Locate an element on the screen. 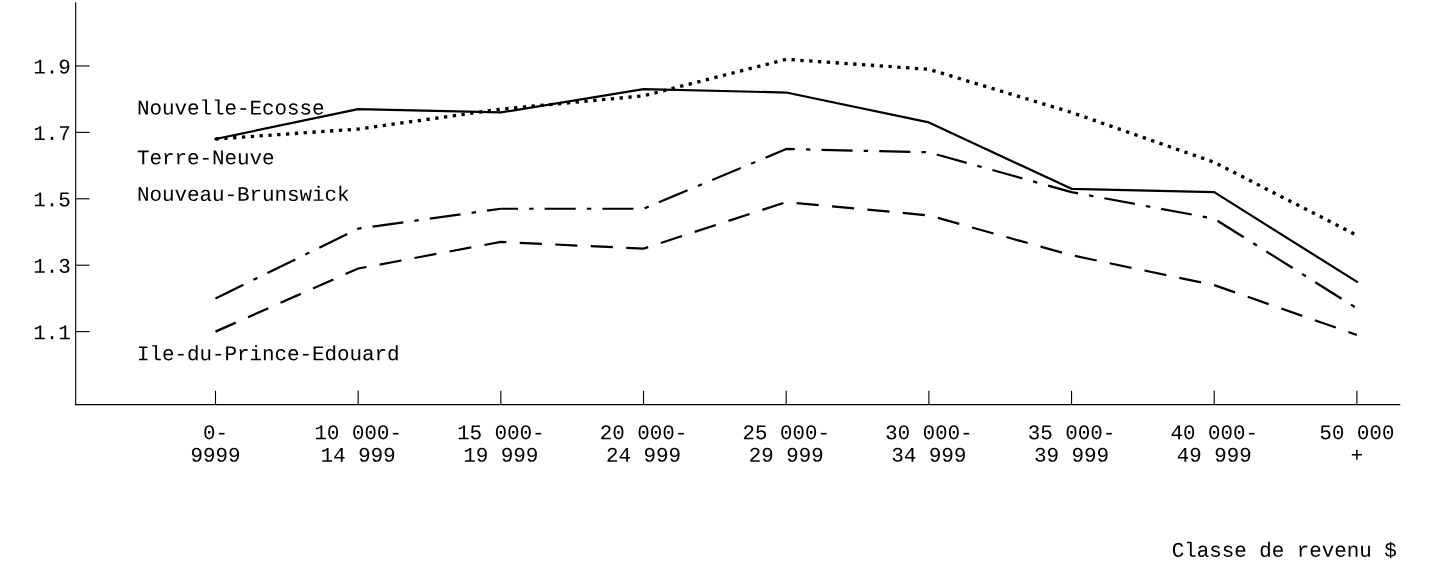  y-tick-label: 1.3 is located at coordinates (52, 265).